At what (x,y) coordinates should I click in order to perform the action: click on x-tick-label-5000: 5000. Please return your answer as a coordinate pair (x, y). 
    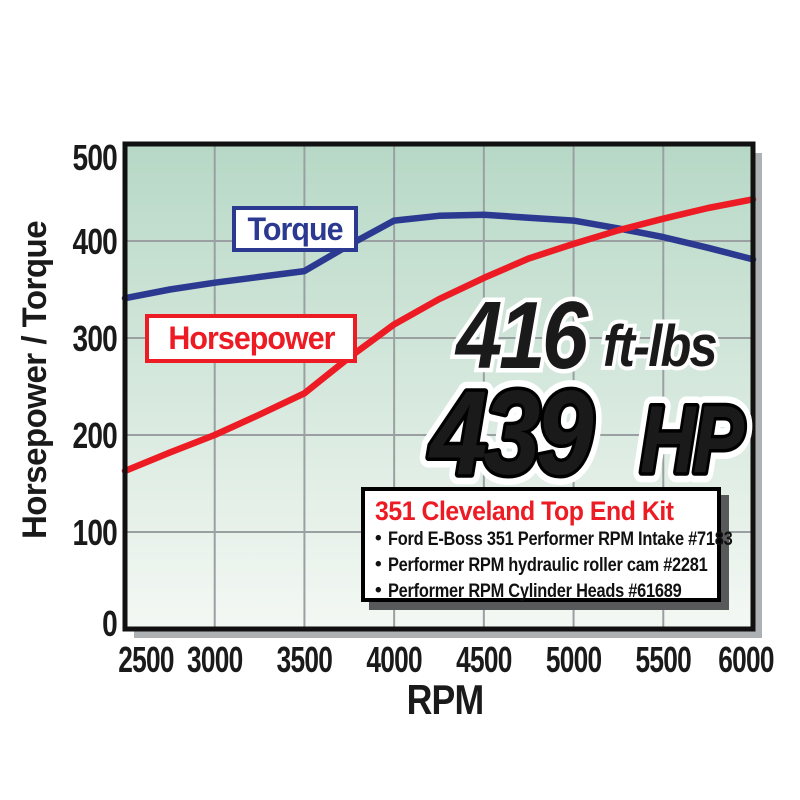
    Looking at the image, I should click on (574, 659).